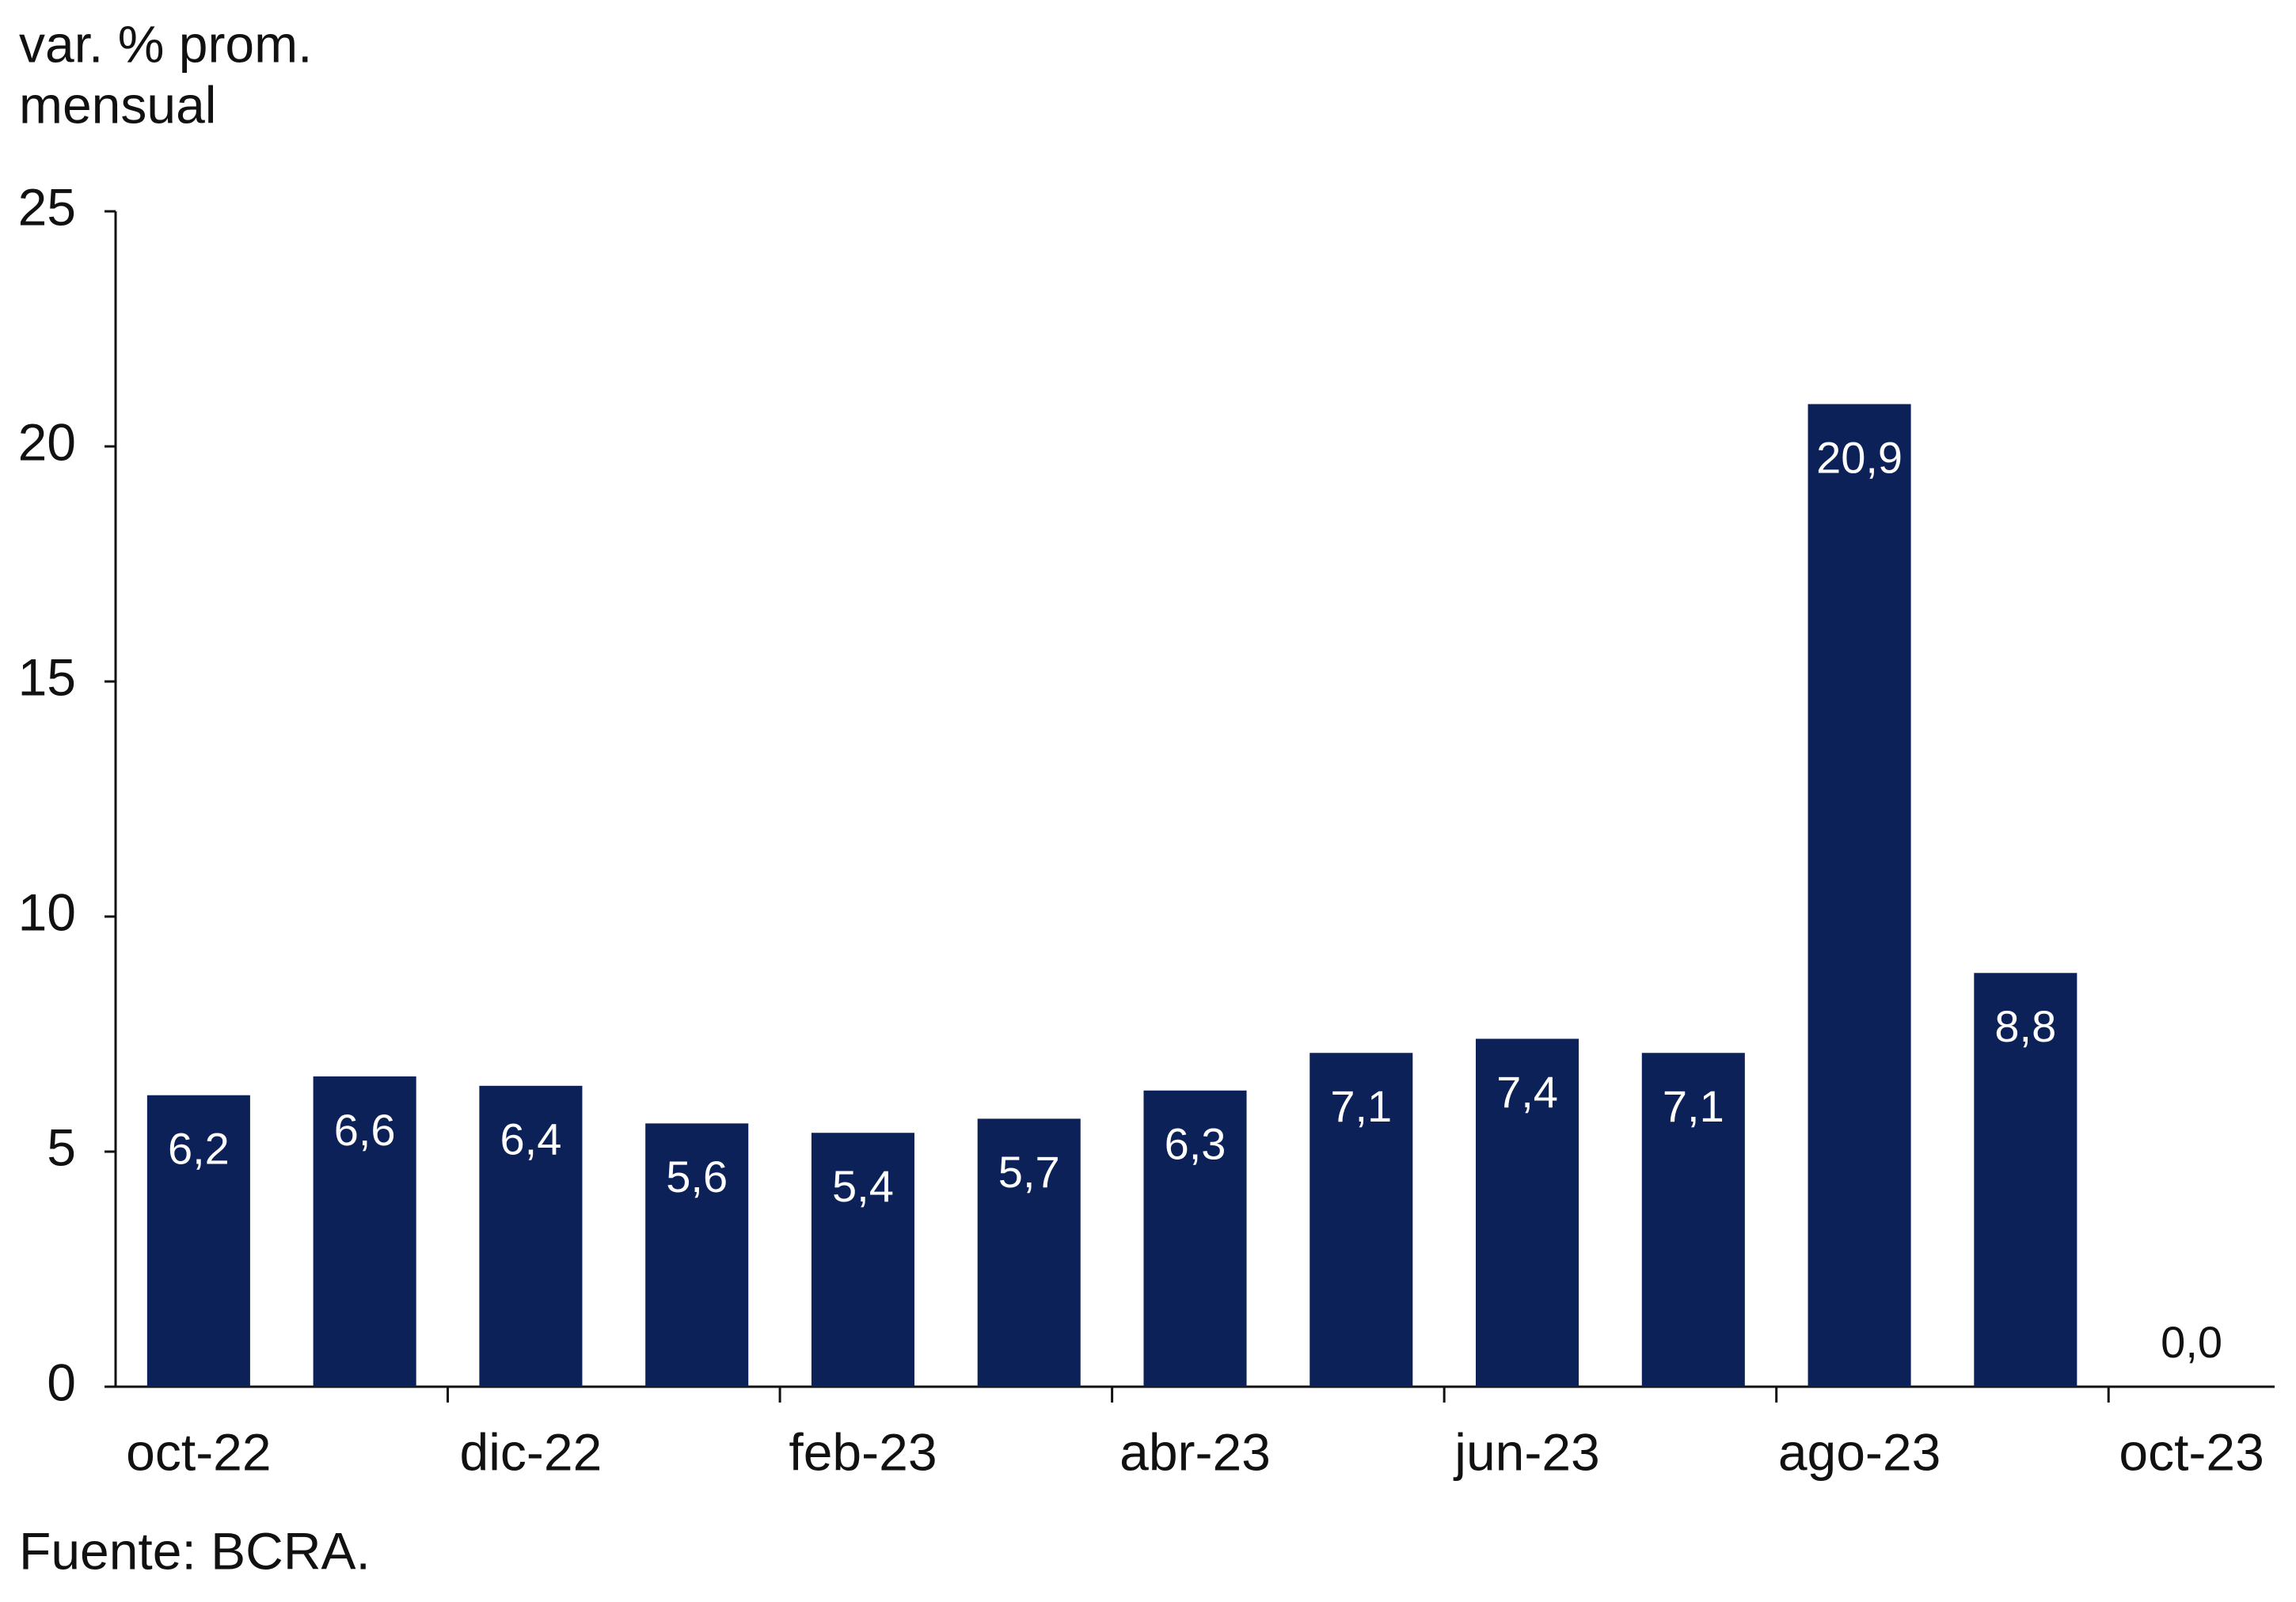 The height and width of the screenshot is (1602, 2296). I want to click on source: Fuente: BCRA., so click(195, 1550).